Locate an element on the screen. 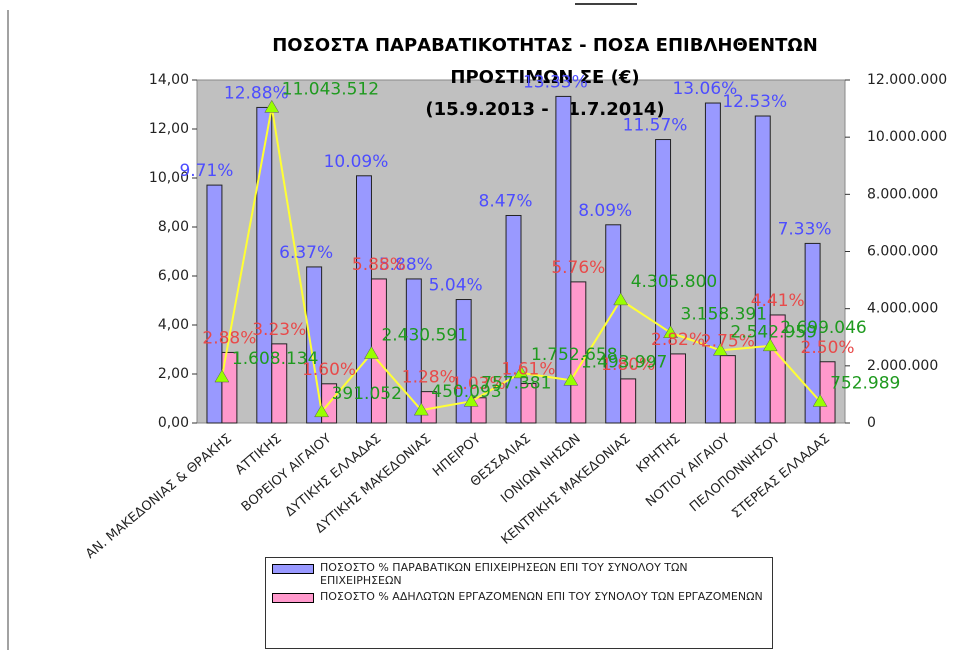 The image size is (965, 661). bar-value-label: 13.33% is located at coordinates (555, 82).